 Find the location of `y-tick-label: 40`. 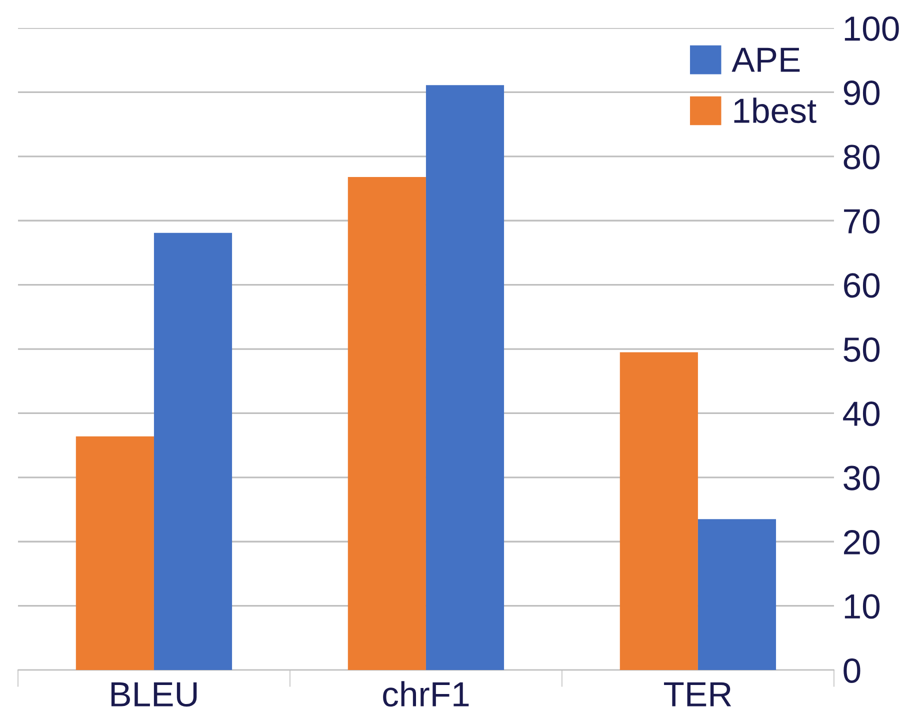

y-tick-label: 40 is located at coordinates (861, 414).